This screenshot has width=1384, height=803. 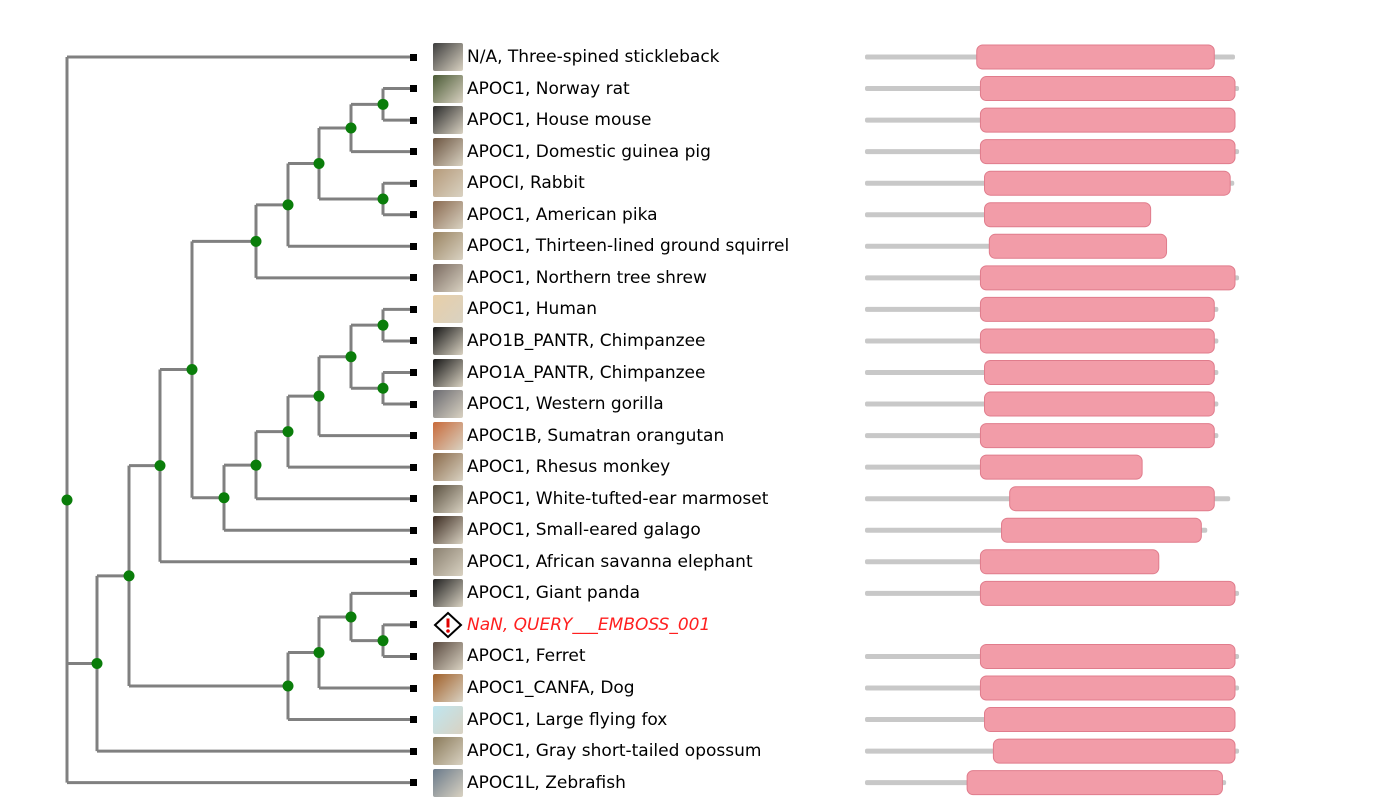 What do you see at coordinates (526, 656) in the screenshot?
I see `species-label: APOC1, Ferret` at bounding box center [526, 656].